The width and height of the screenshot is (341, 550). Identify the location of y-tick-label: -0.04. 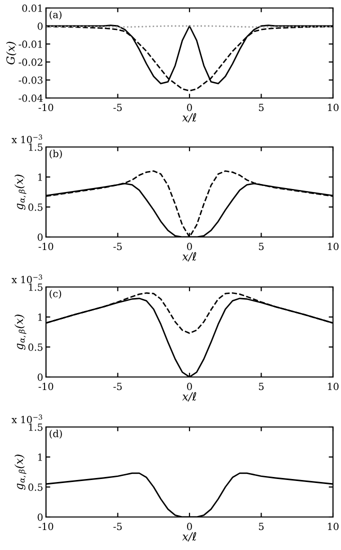
(30, 98).